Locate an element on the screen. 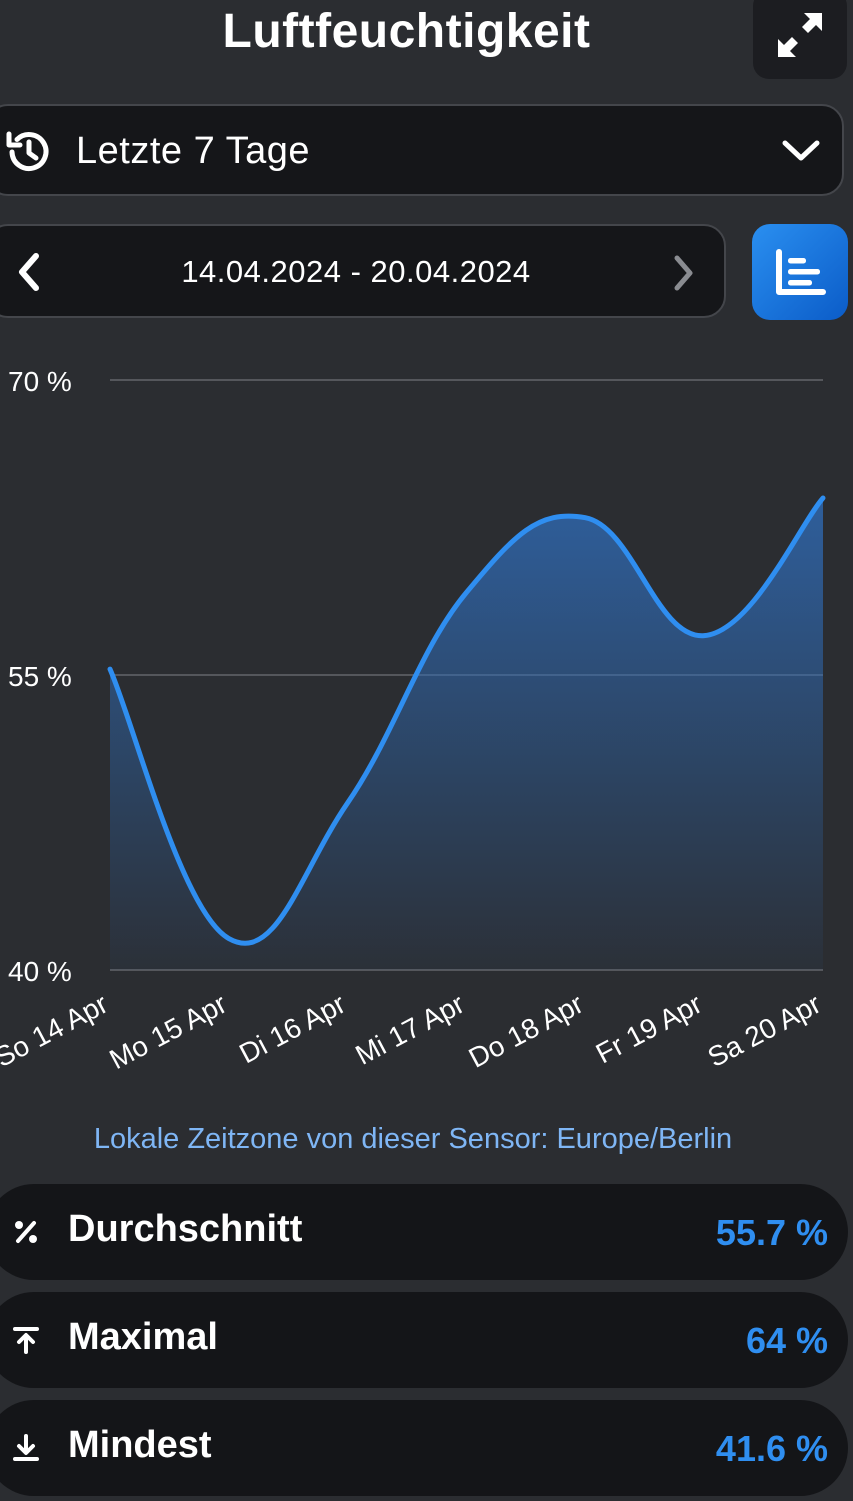 This screenshot has height=1501, width=853. stat-minimum-value: 41.6 % is located at coordinates (771, 1448).